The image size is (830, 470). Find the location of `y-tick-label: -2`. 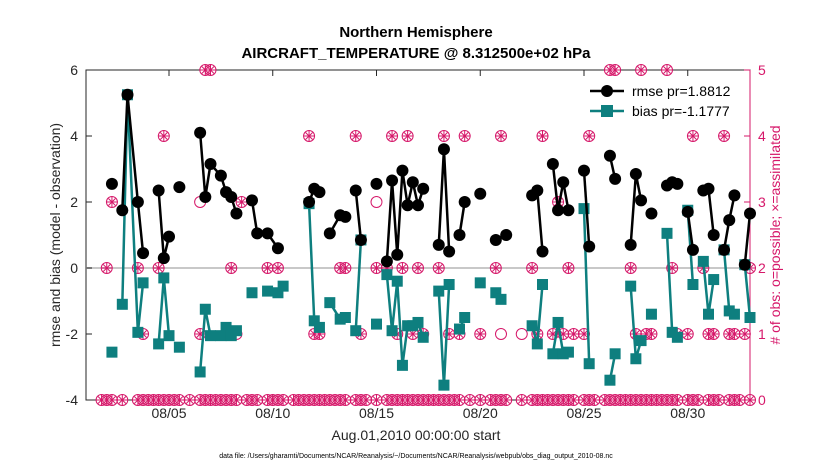

y-tick-label: -2 is located at coordinates (72, 334).